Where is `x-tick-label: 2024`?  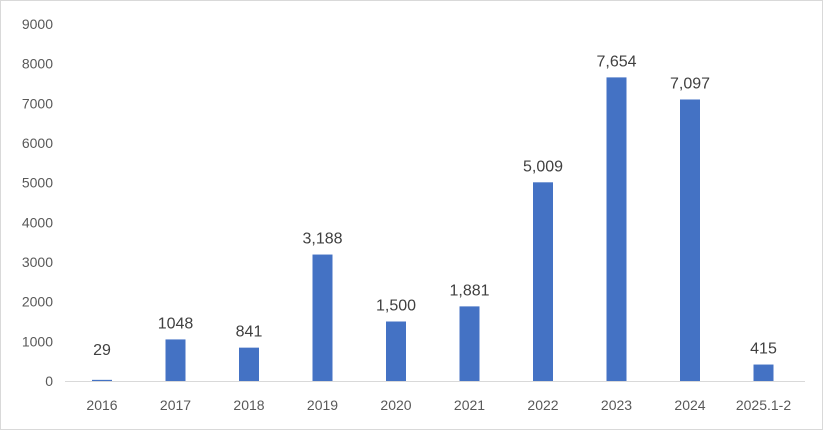 x-tick-label: 2024 is located at coordinates (689, 405).